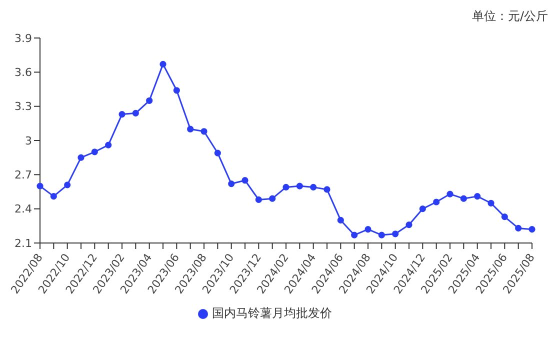  What do you see at coordinates (23, 243) in the screenshot?
I see `y-tick-label: 2.1` at bounding box center [23, 243].